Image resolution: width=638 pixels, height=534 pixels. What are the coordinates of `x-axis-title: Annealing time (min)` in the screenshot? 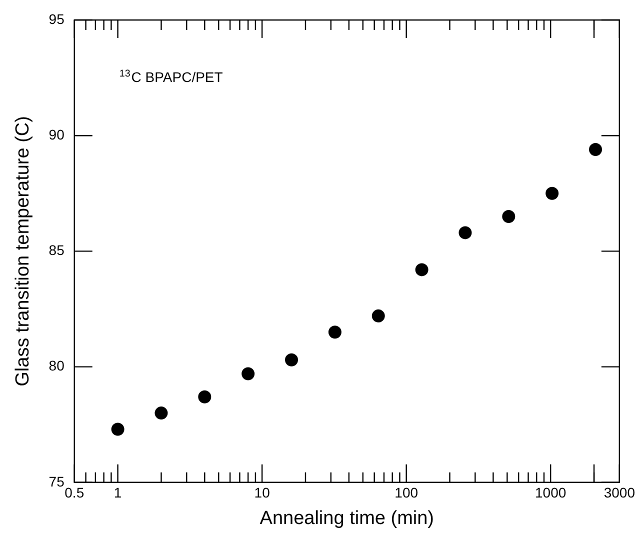 It's located at (347, 518).